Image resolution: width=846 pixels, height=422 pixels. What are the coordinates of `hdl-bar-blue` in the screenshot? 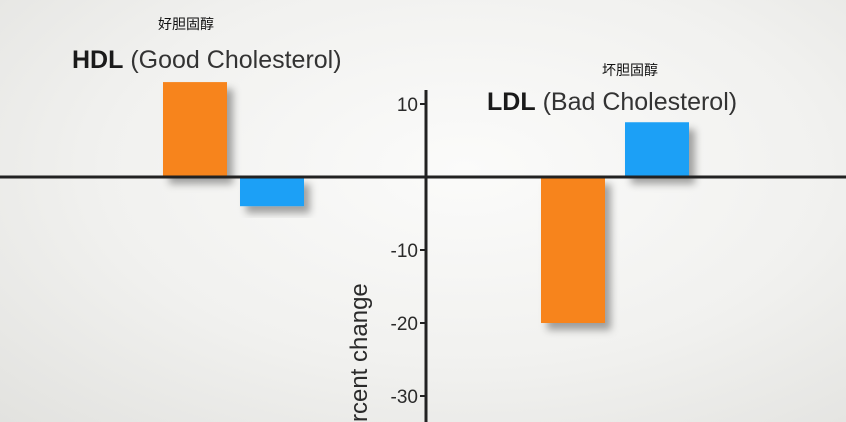 It's located at (272, 192).